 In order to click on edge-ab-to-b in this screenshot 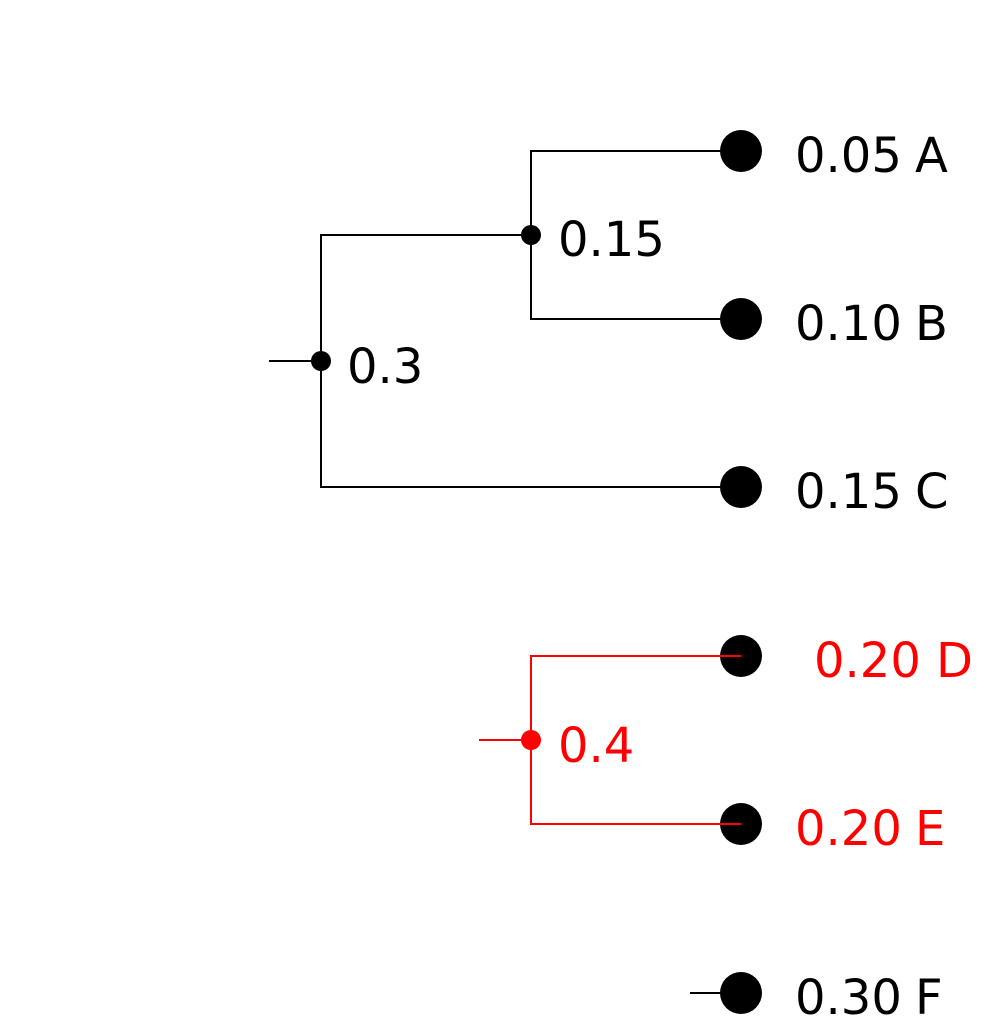, I will do `click(635, 277)`.